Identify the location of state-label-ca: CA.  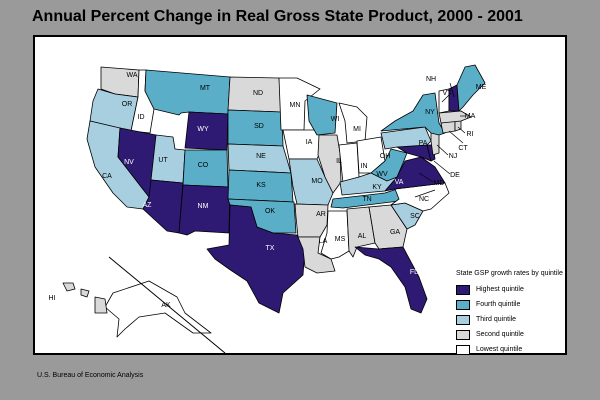
(107, 176).